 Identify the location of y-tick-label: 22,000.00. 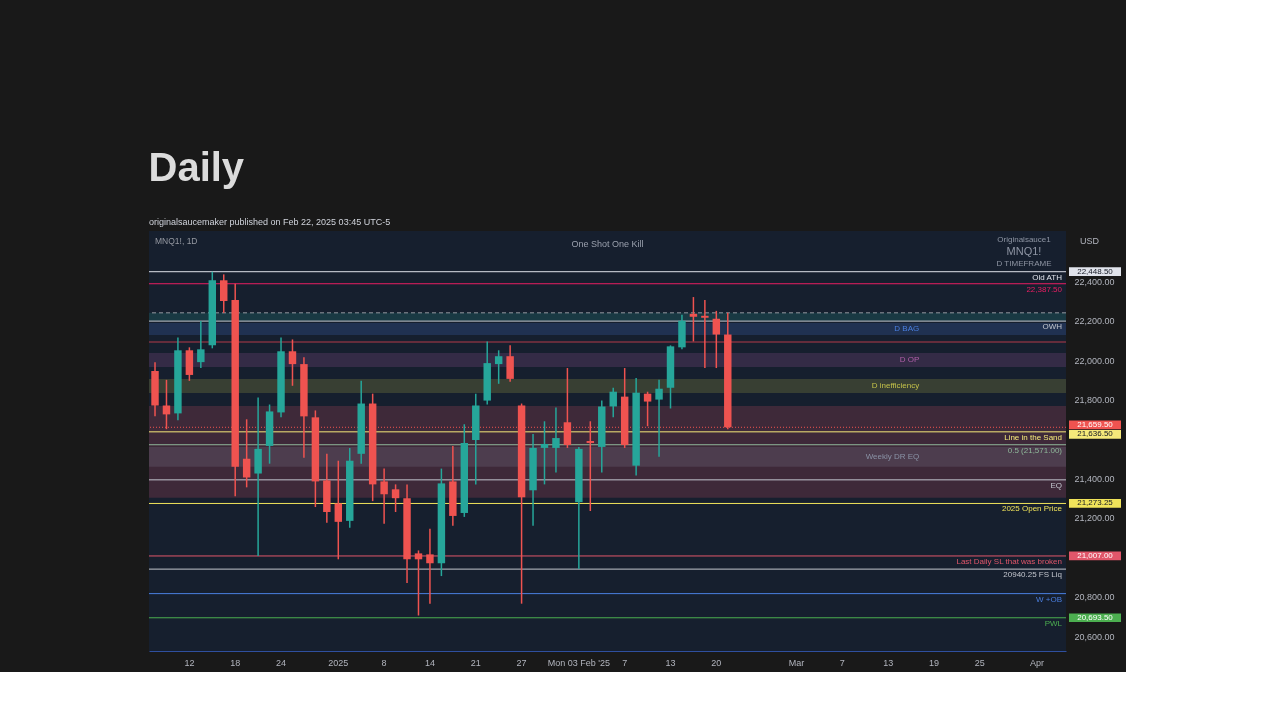
(1094, 360).